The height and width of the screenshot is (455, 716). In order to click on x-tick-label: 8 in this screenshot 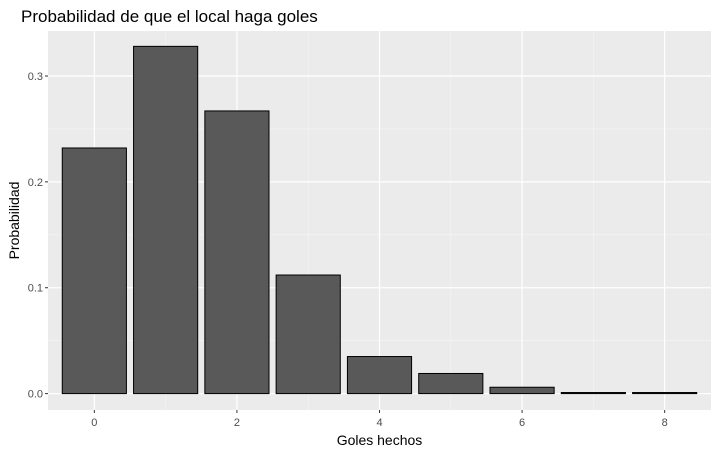, I will do `click(665, 423)`.